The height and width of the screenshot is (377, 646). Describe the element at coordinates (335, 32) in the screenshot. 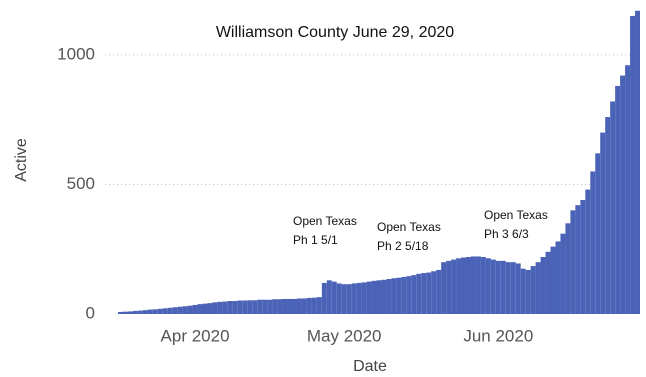

I see `chart-title: Williamson County June 29, 2020` at that location.